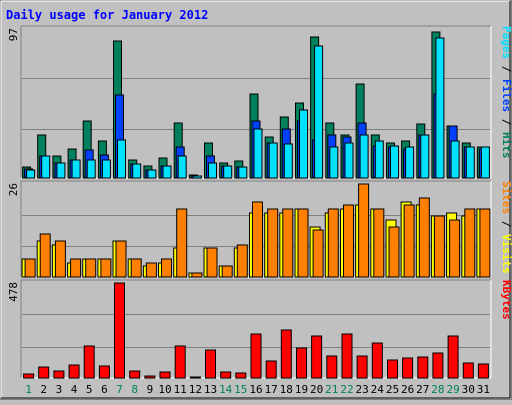 The width and height of the screenshot is (512, 405). What do you see at coordinates (506, 42) in the screenshot?
I see `legend-entry: Pages` at bounding box center [506, 42].